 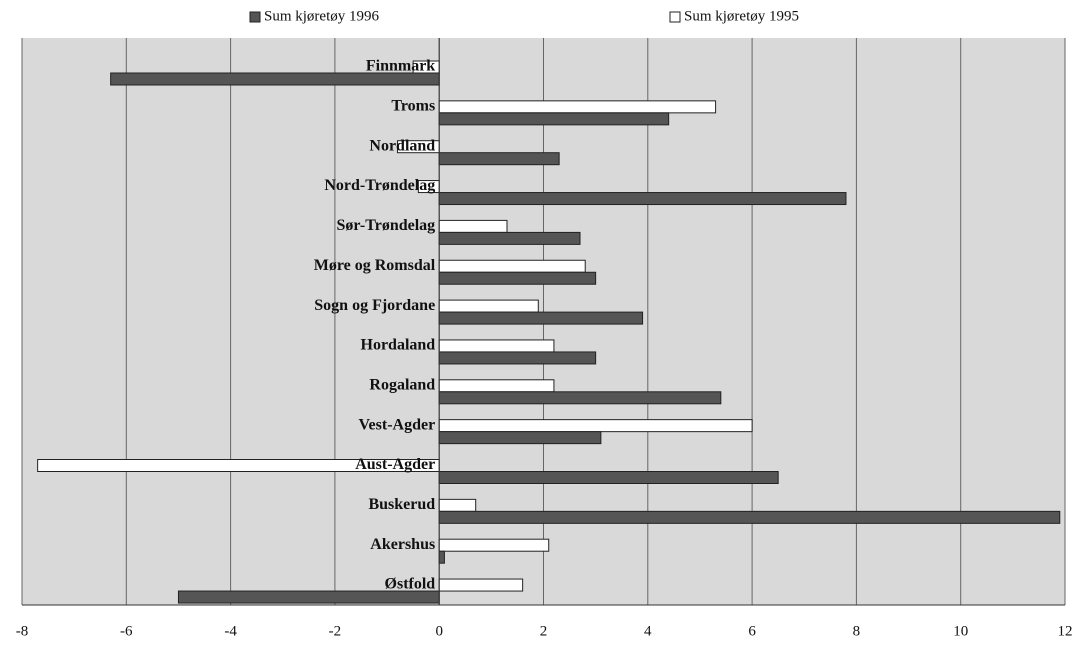 I want to click on x-tick-label: 2, so click(x=544, y=631).